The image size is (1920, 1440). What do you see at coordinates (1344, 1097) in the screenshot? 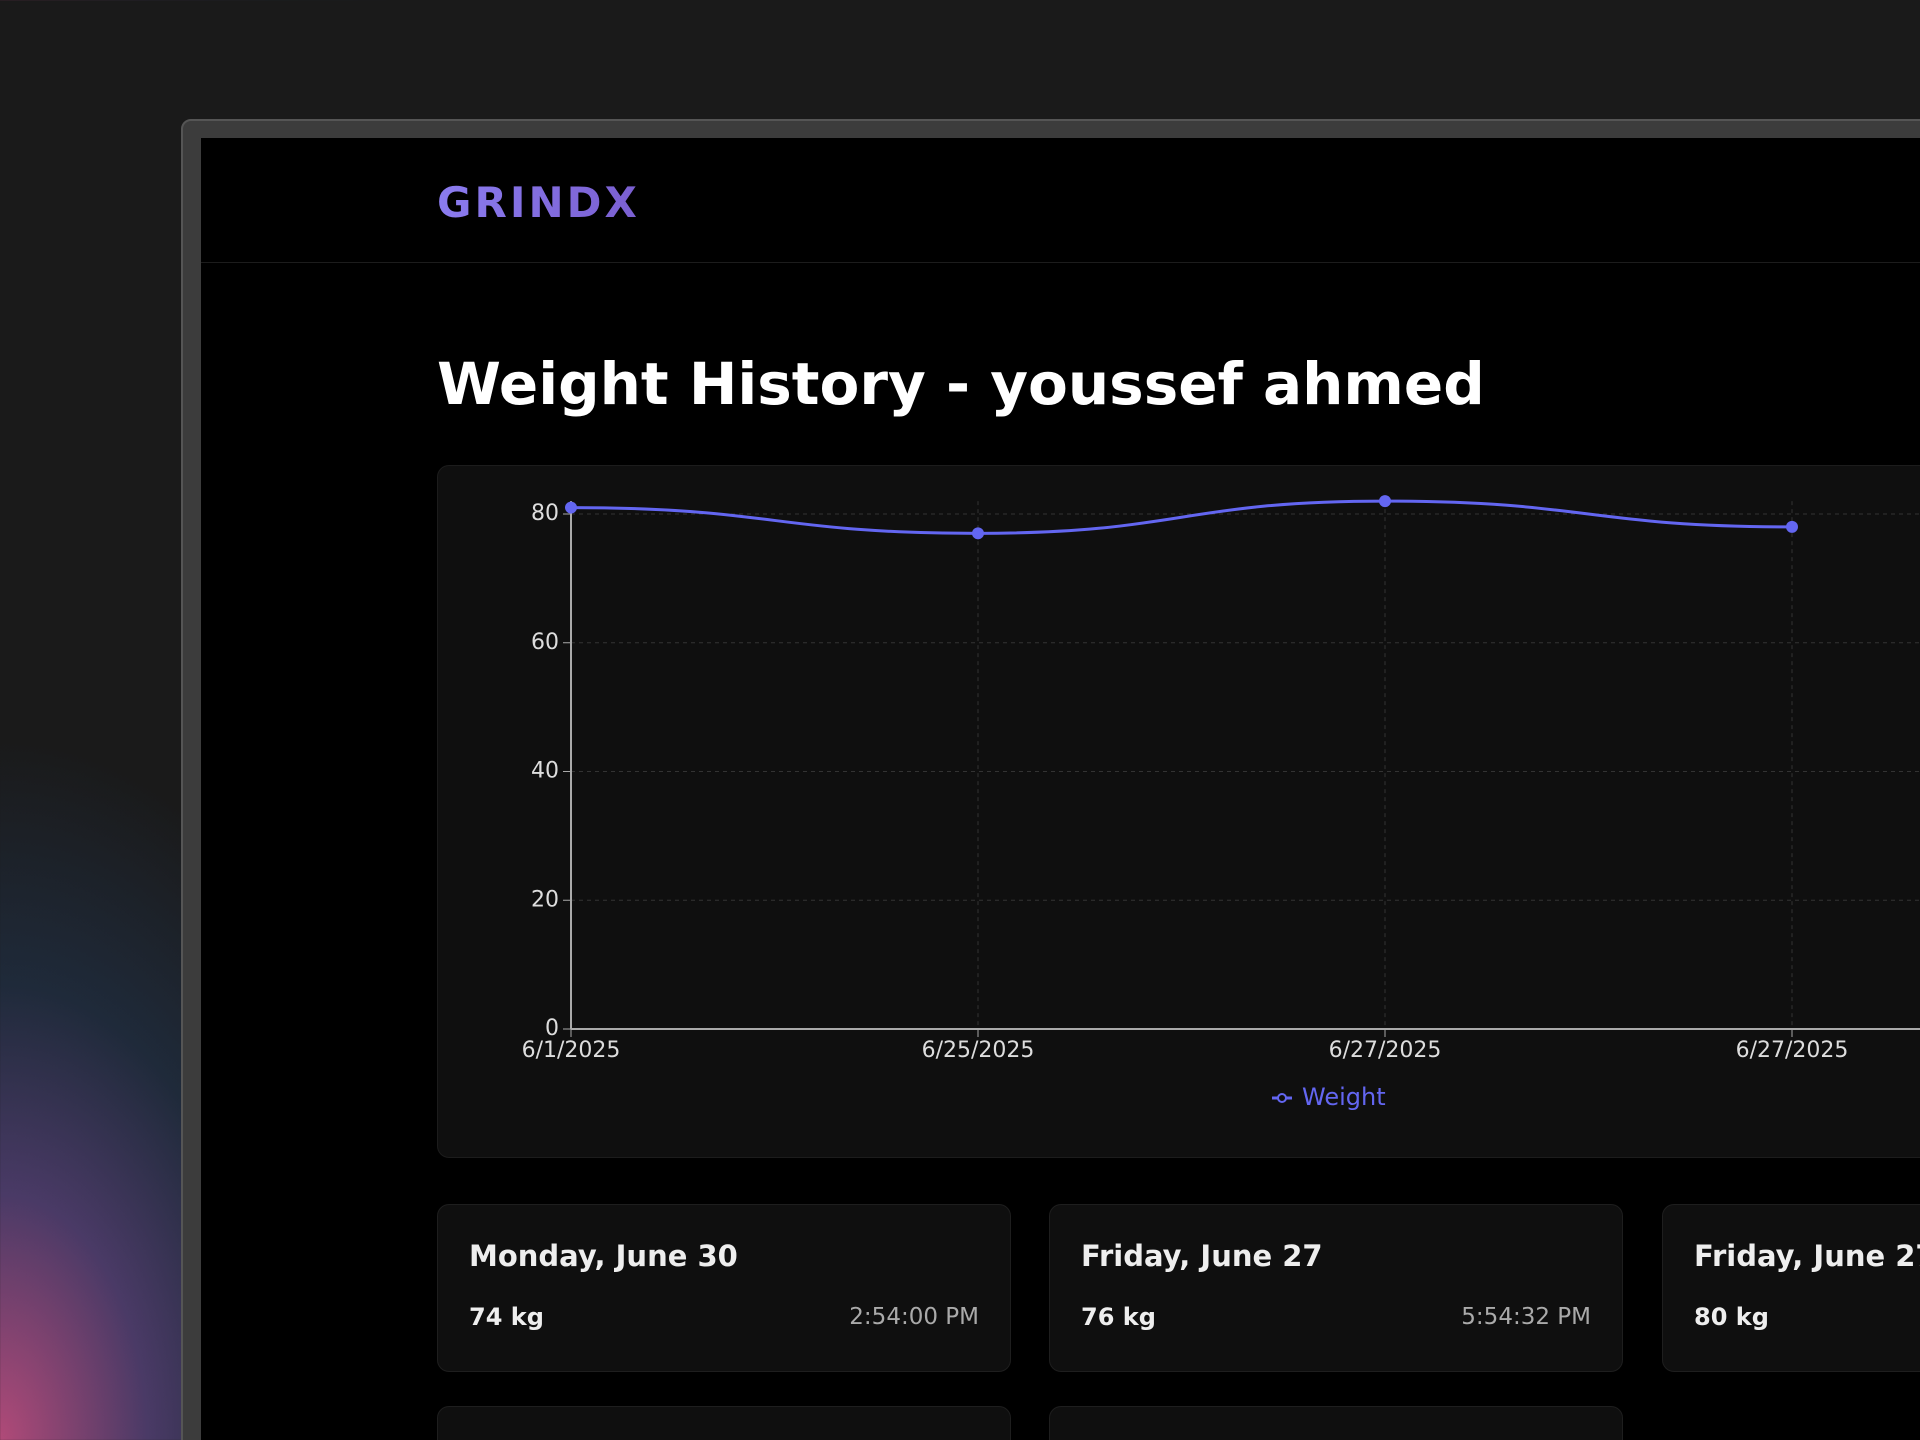
I see `legend-label: Weight` at bounding box center [1344, 1097].